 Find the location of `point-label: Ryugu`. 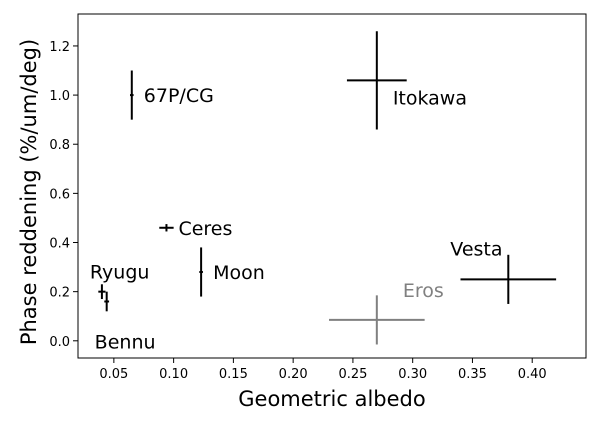

point-label: Ryugu is located at coordinates (120, 273).